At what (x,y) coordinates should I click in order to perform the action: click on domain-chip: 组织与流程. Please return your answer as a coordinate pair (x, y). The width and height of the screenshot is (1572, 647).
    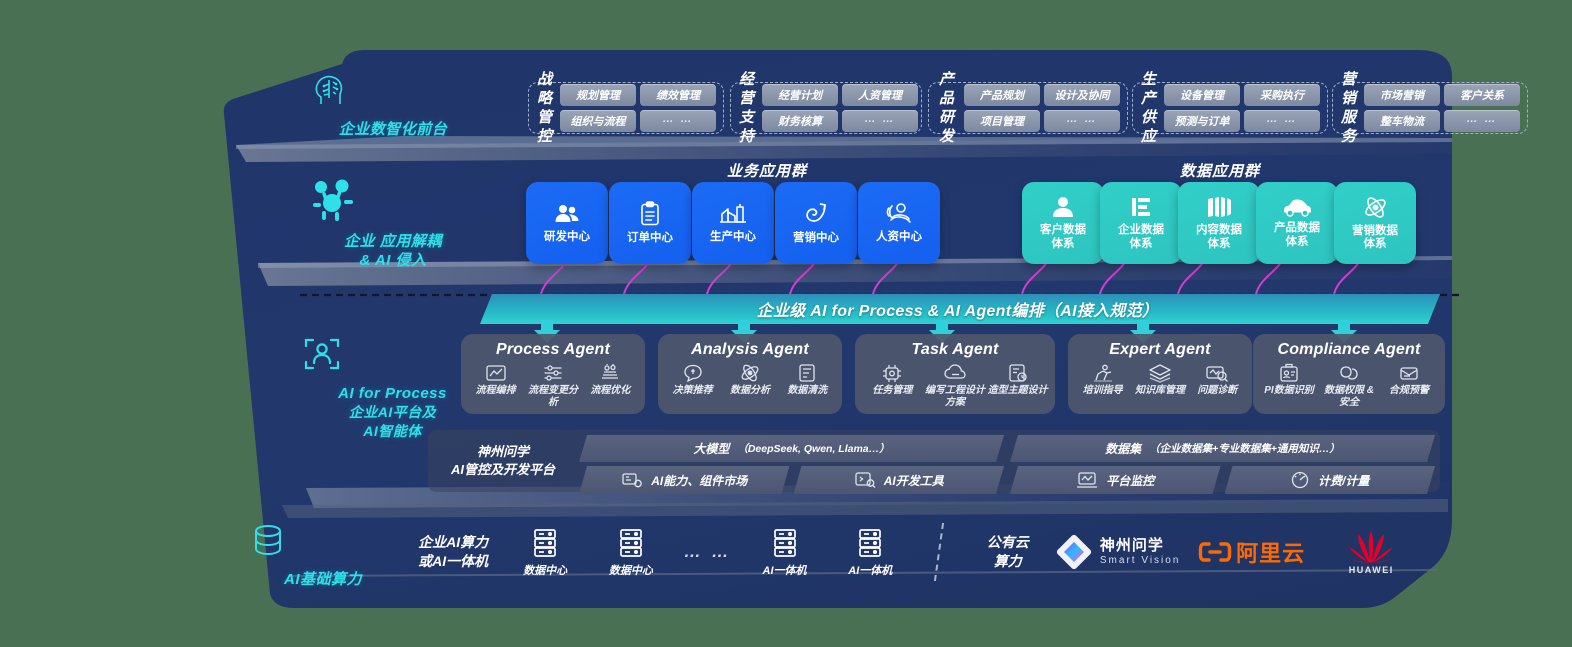
    Looking at the image, I should click on (598, 121).